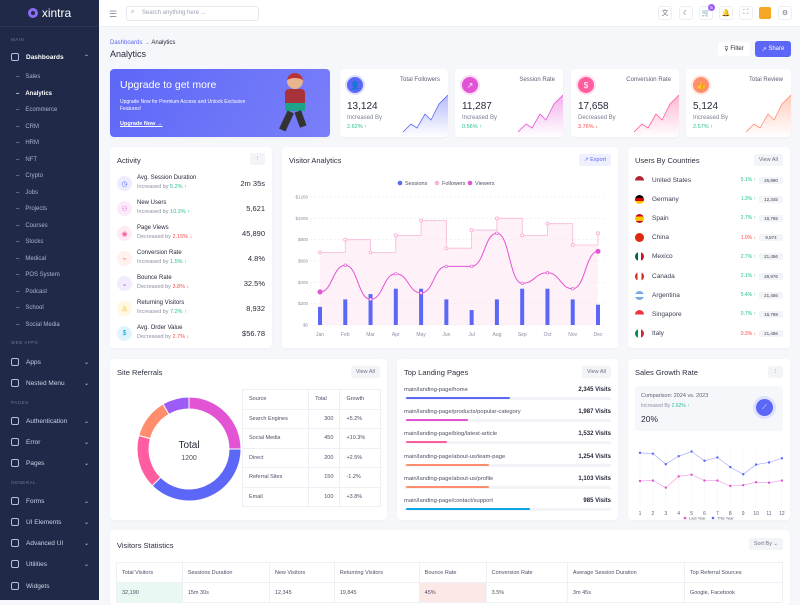 This screenshot has width=800, height=605. I want to click on notification-icon: 🔔, so click(726, 13).